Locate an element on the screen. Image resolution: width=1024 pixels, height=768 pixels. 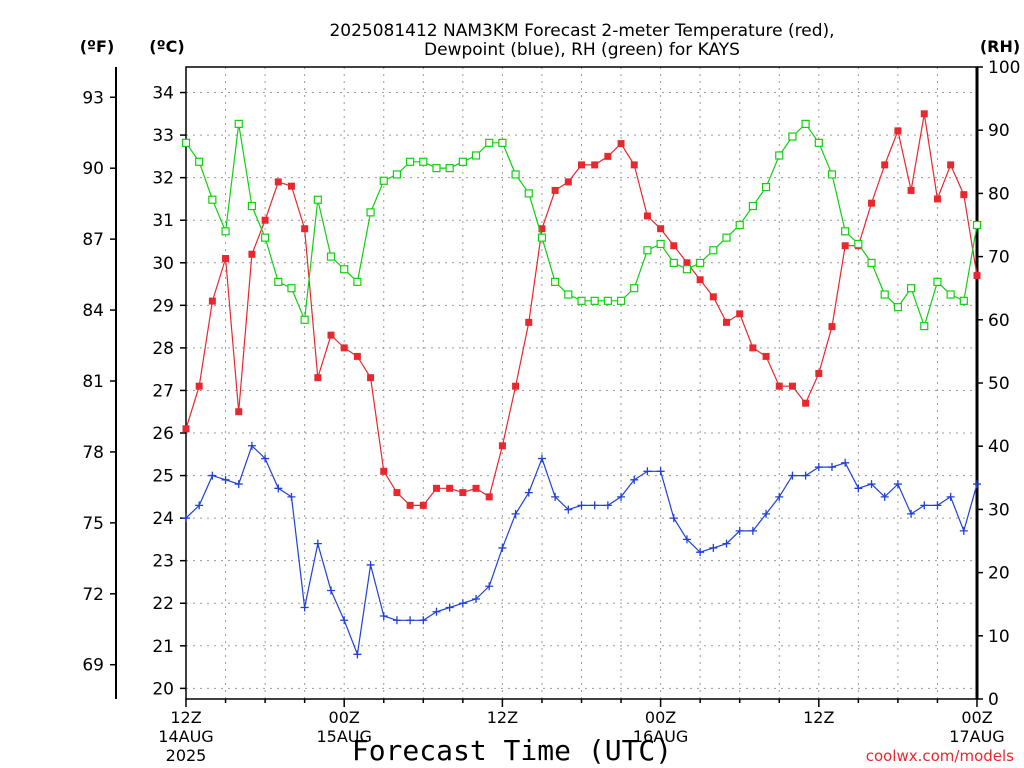
celsius-unit-label: (ºC) is located at coordinates (166, 46).